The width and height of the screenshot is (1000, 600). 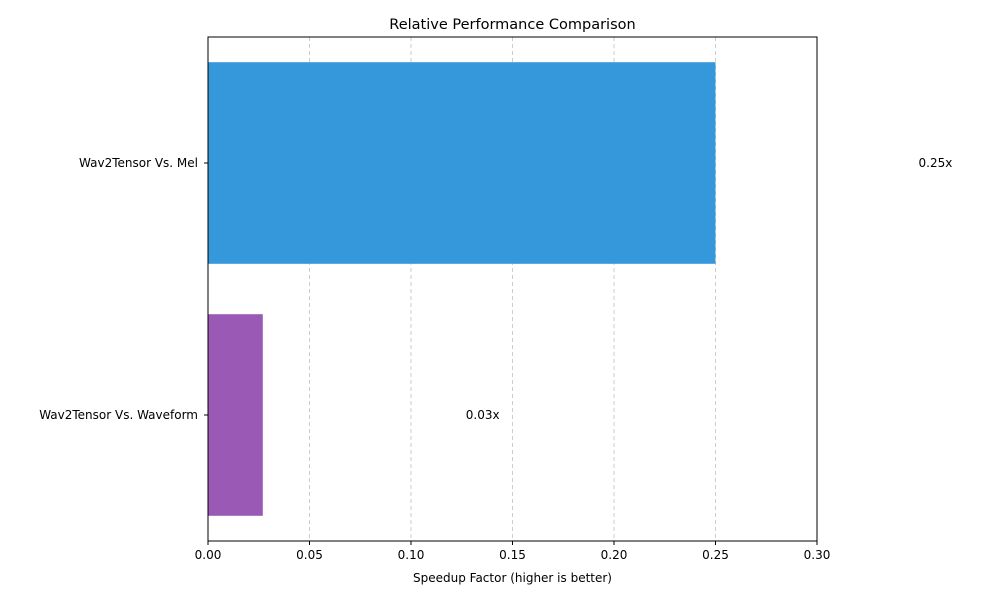 I want to click on x-axis-ticks: 0.00 0.05 0.10 0.15 0.20 0.25 0.30, so click(x=513, y=551).